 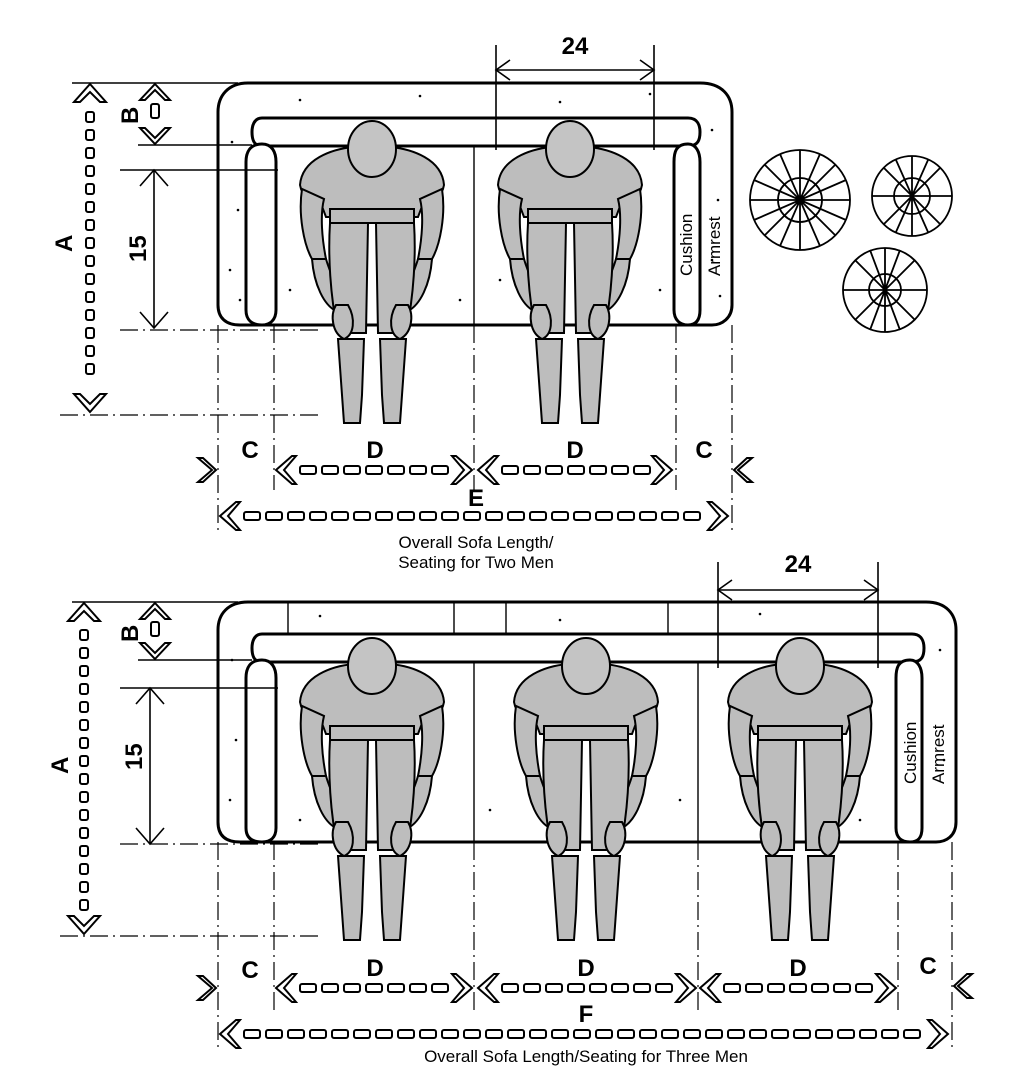 I want to click on dimension-f-arrow, so click(x=584, y=1034).